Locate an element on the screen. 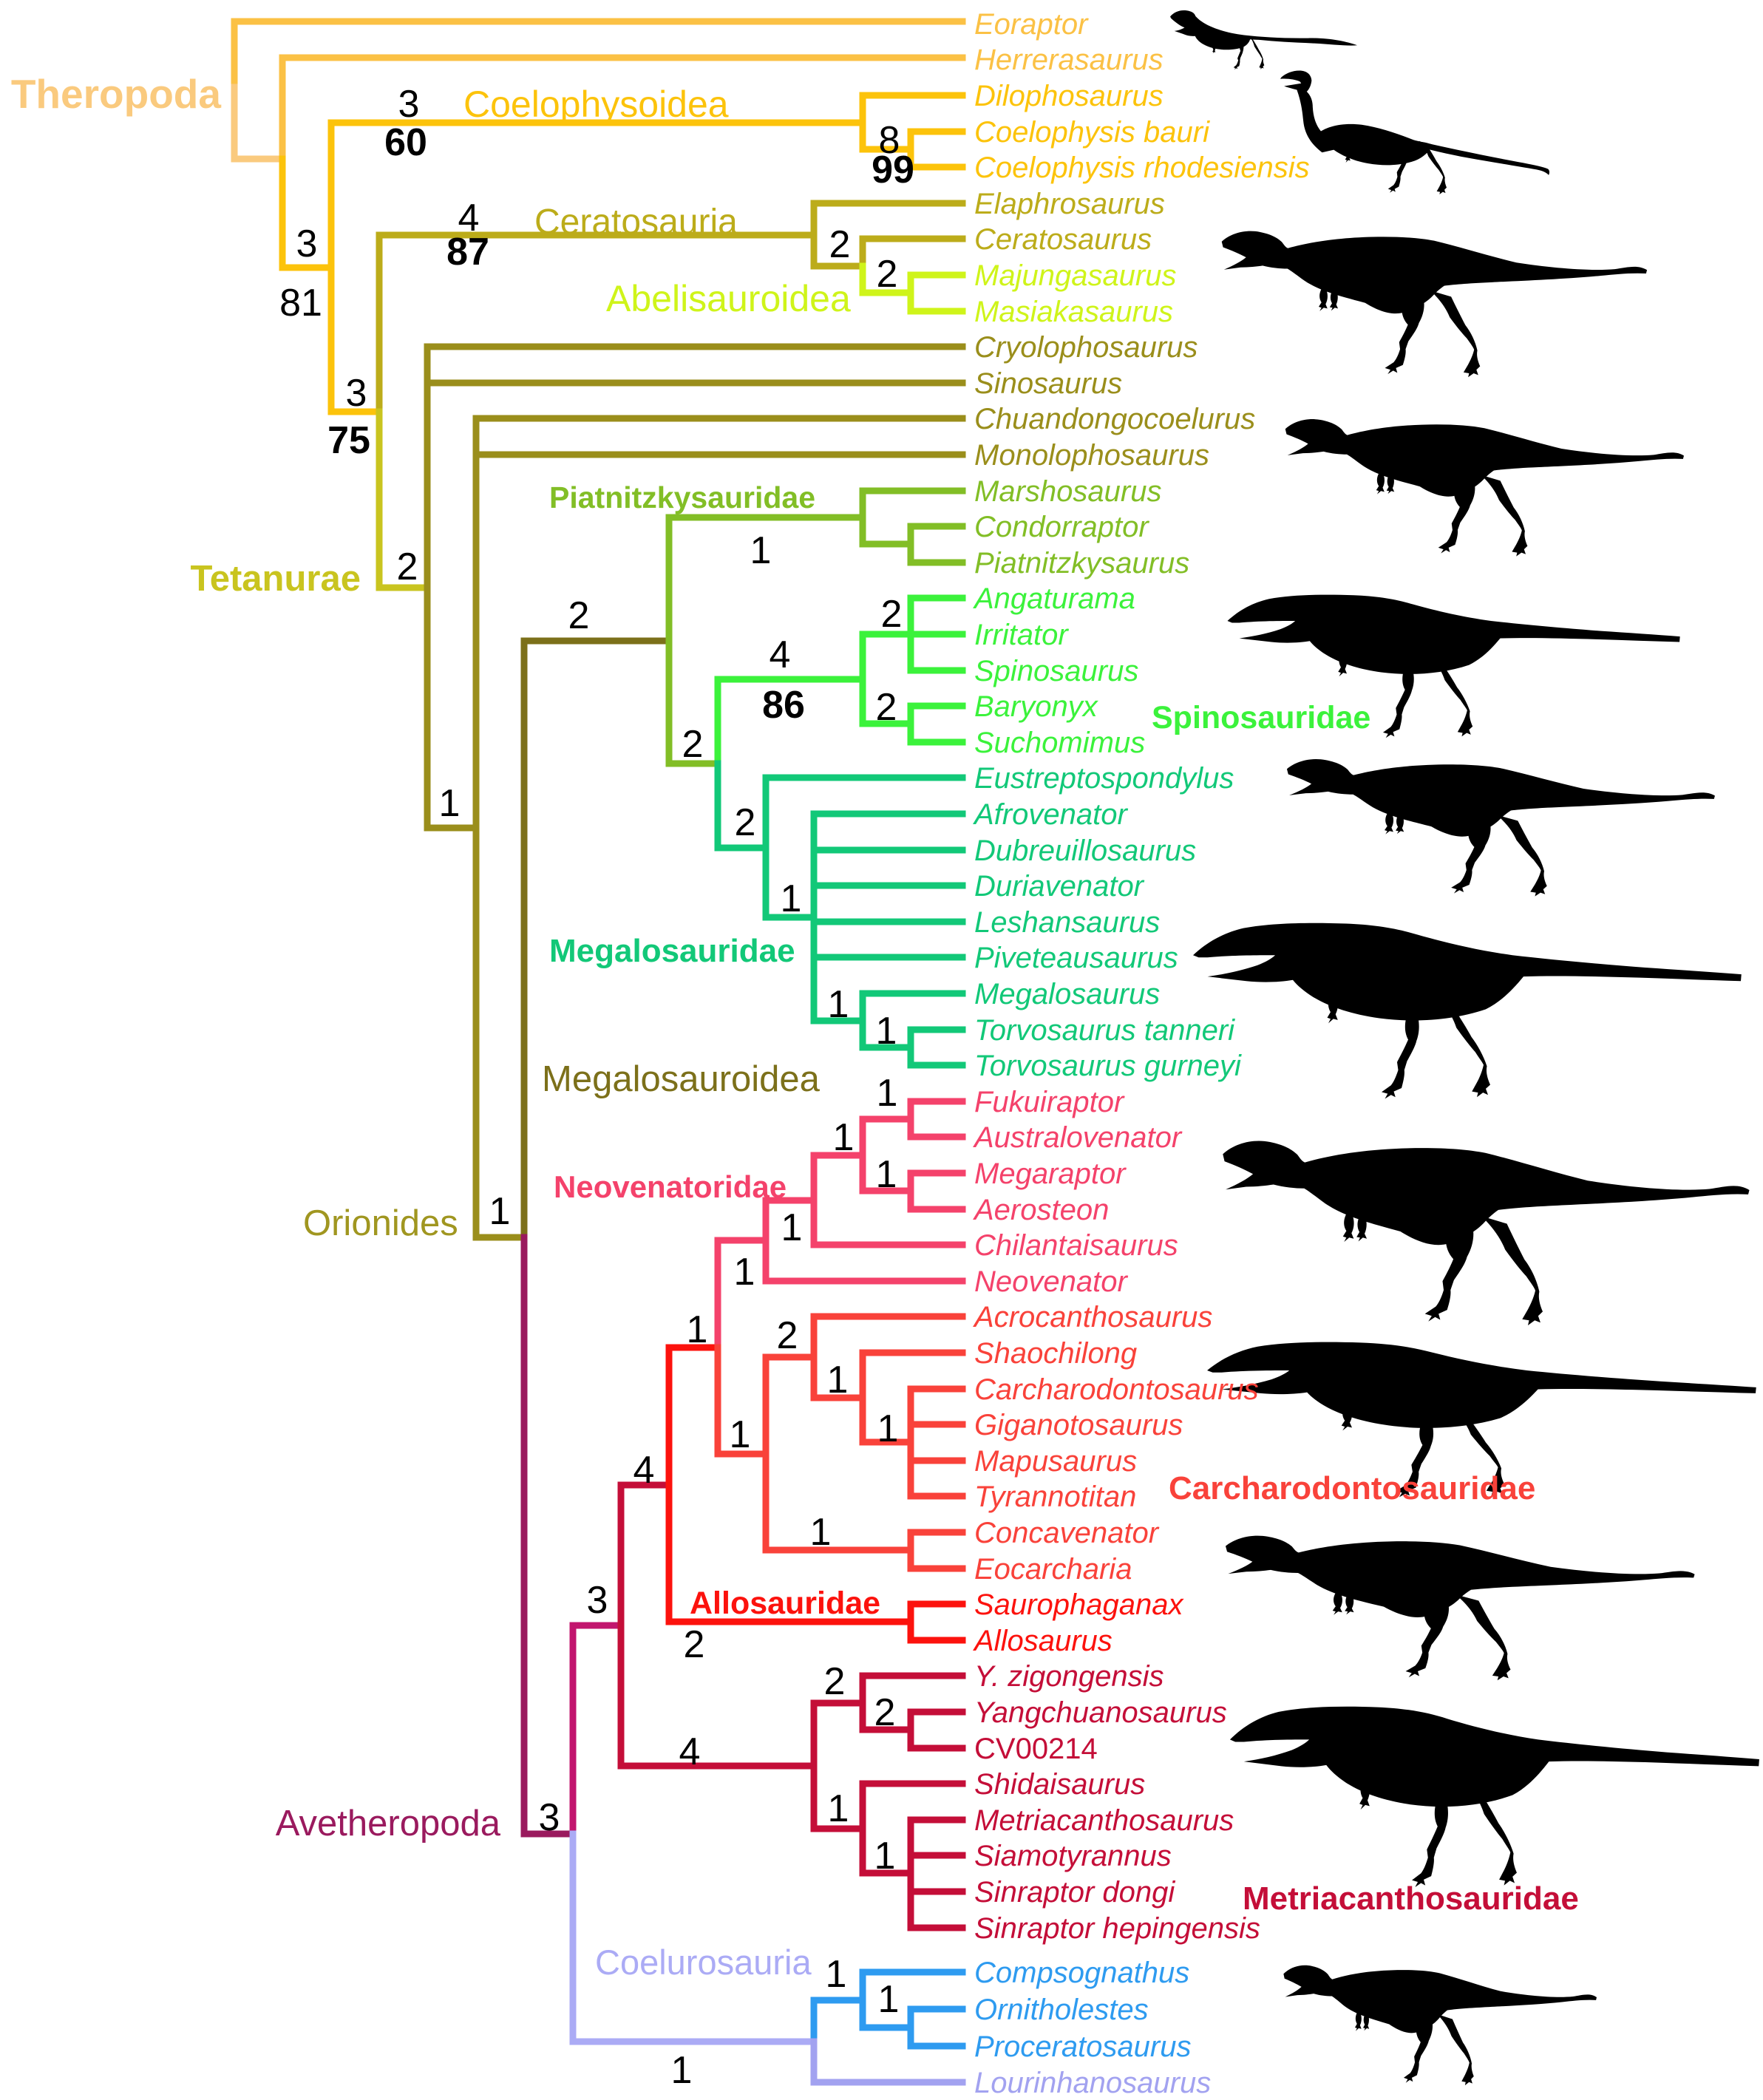 The height and width of the screenshot is (2100, 1763). svg-text: Australovenator is located at coordinates (1078, 1137).